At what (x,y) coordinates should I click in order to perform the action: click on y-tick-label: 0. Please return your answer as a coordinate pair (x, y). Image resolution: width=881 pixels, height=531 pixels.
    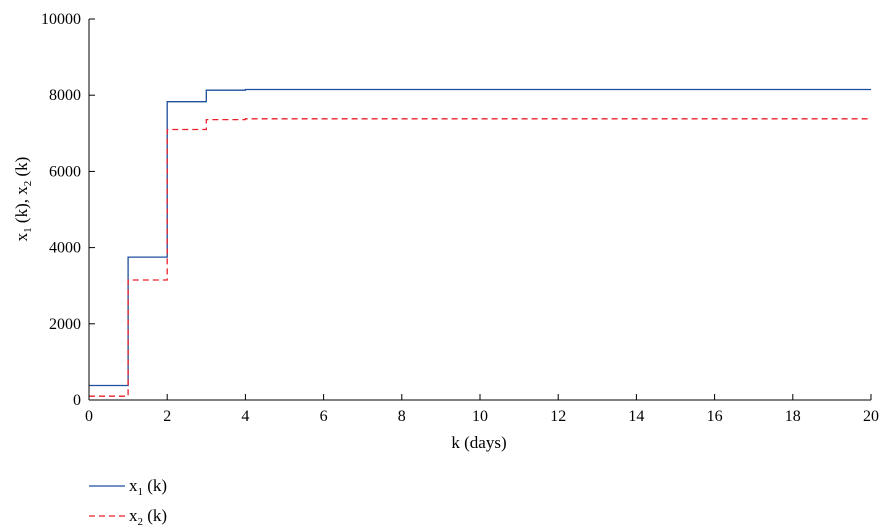
    Looking at the image, I should click on (77, 400).